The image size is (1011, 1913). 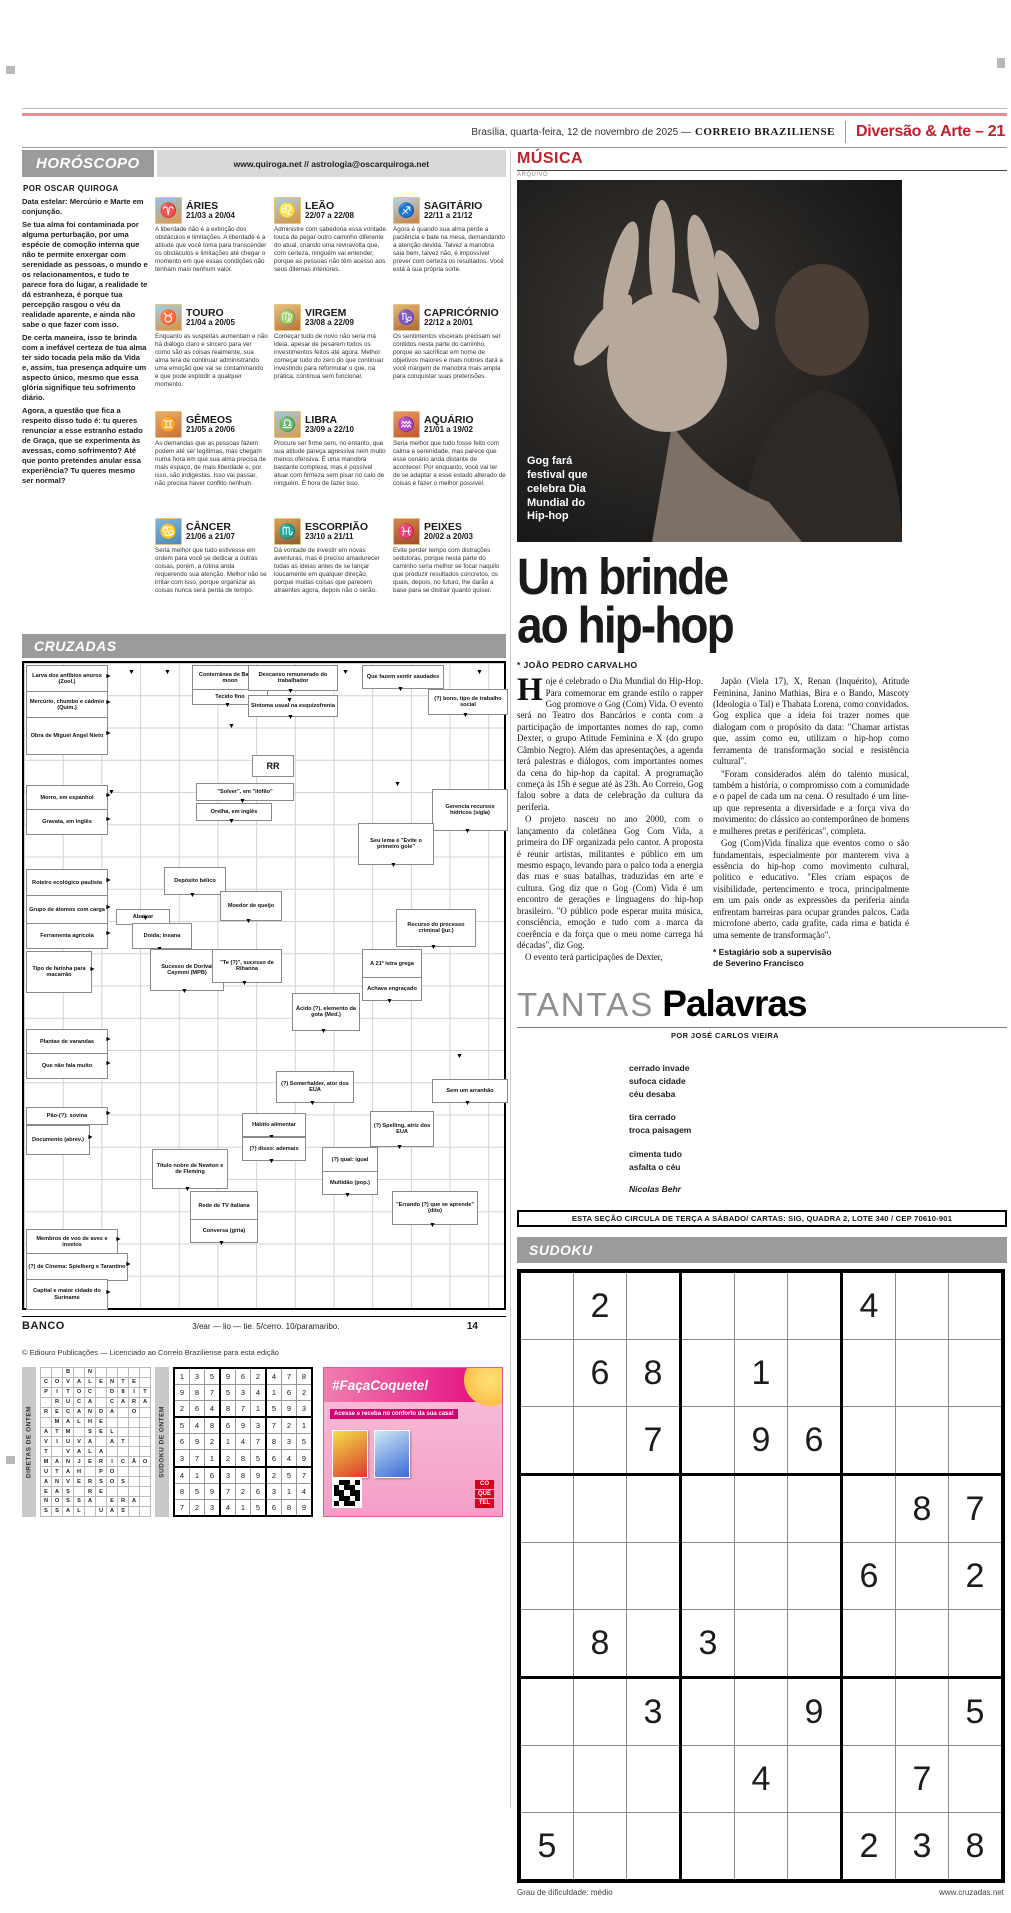 I want to click on sudoku-cell: 6, so click(x=600, y=1373).